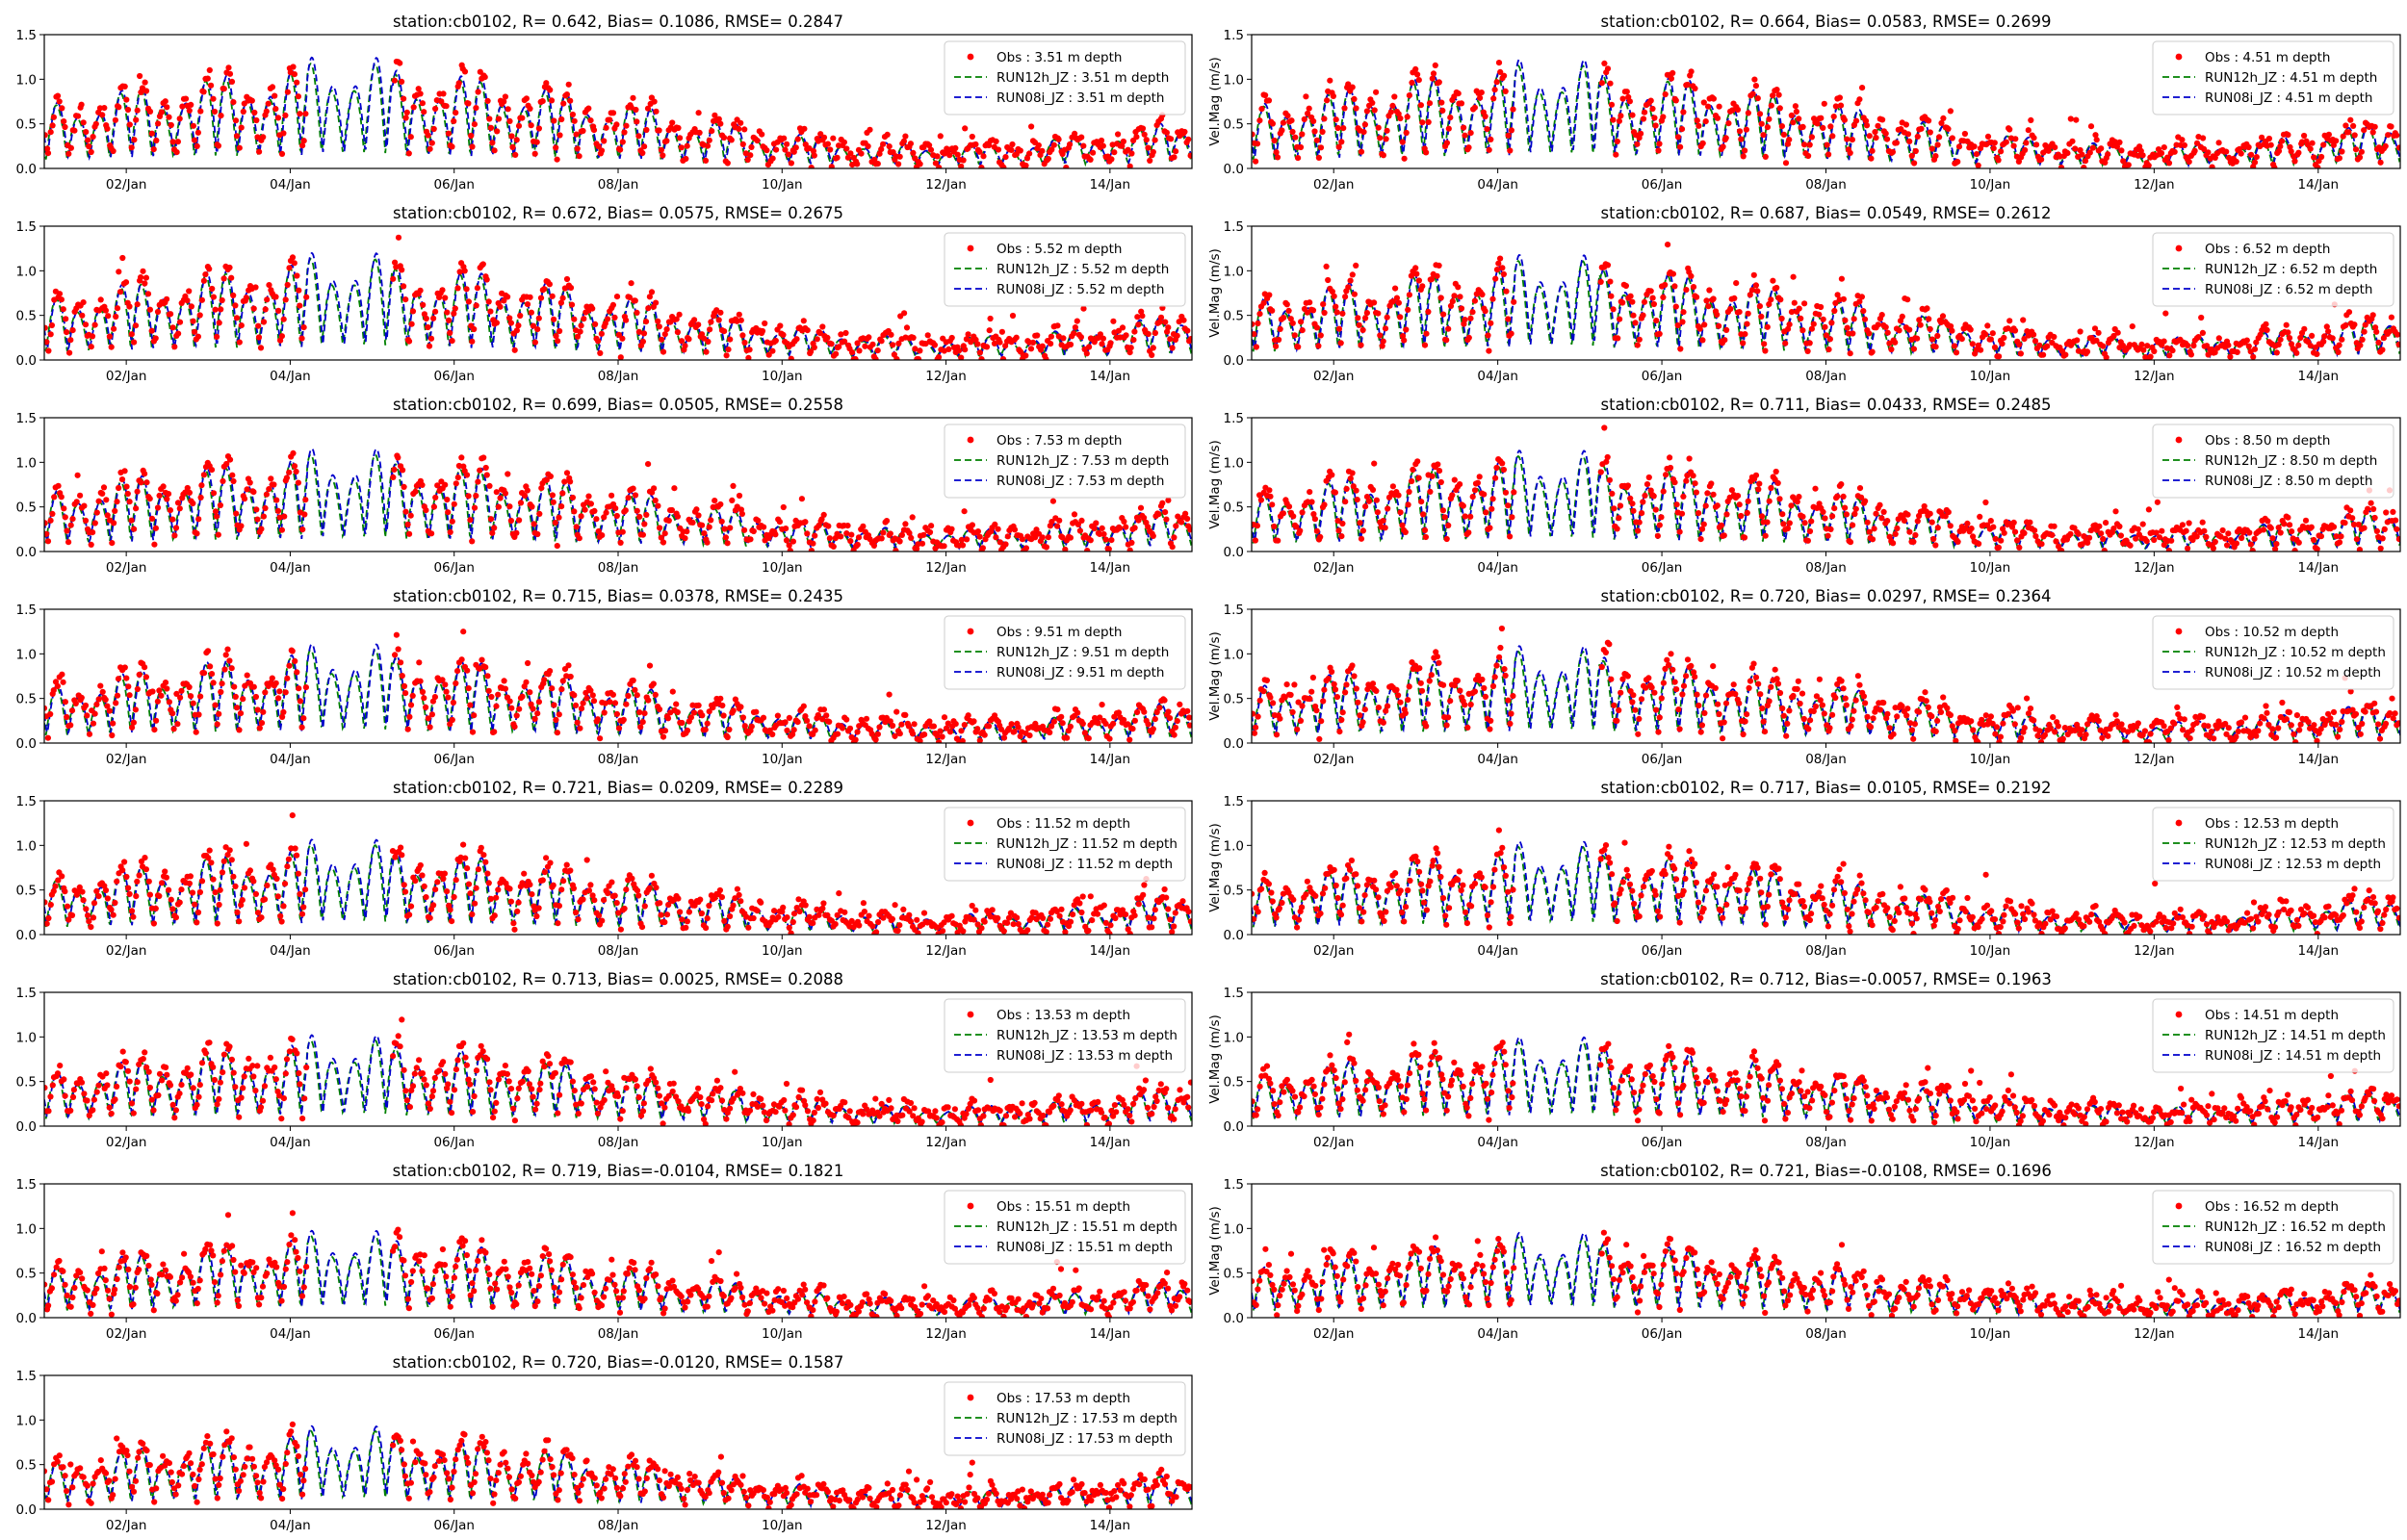  What do you see at coordinates (1110, 759) in the screenshot?
I see `x-tick-label: 14/Jan` at bounding box center [1110, 759].